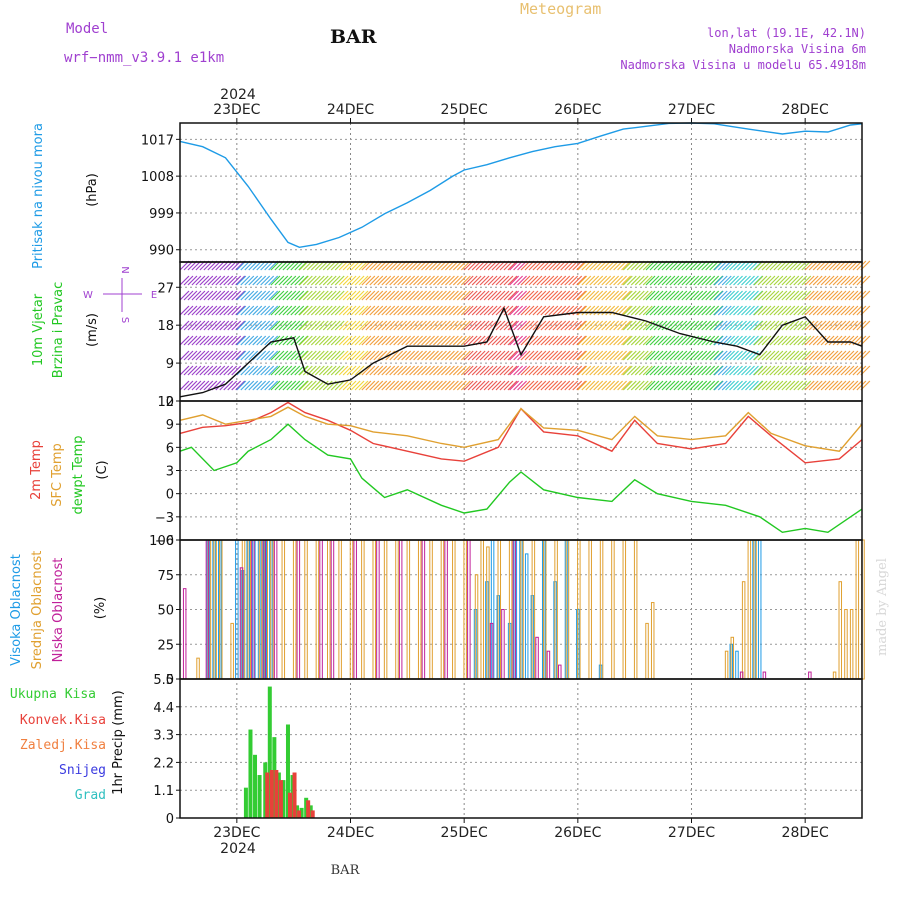  I want to click on wind-axis-title: 10m Vjetar, so click(38, 329).